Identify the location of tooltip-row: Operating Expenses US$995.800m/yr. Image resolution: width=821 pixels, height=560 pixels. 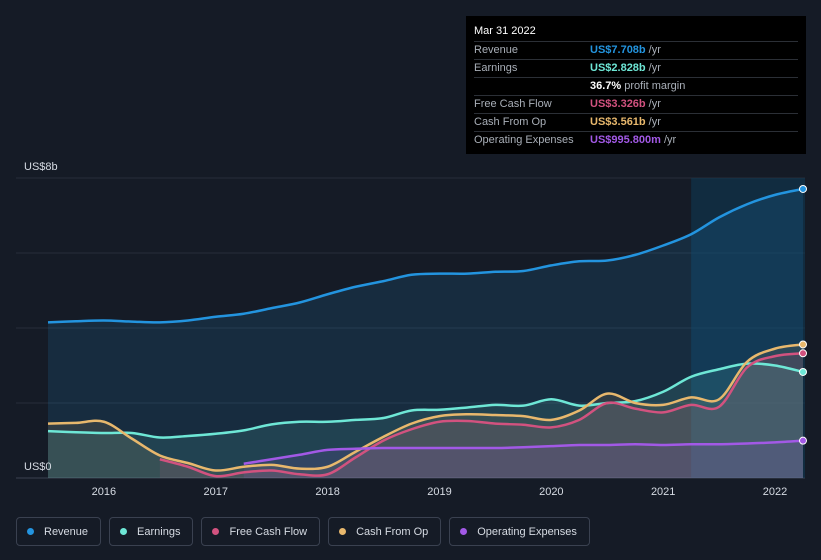
(636, 140).